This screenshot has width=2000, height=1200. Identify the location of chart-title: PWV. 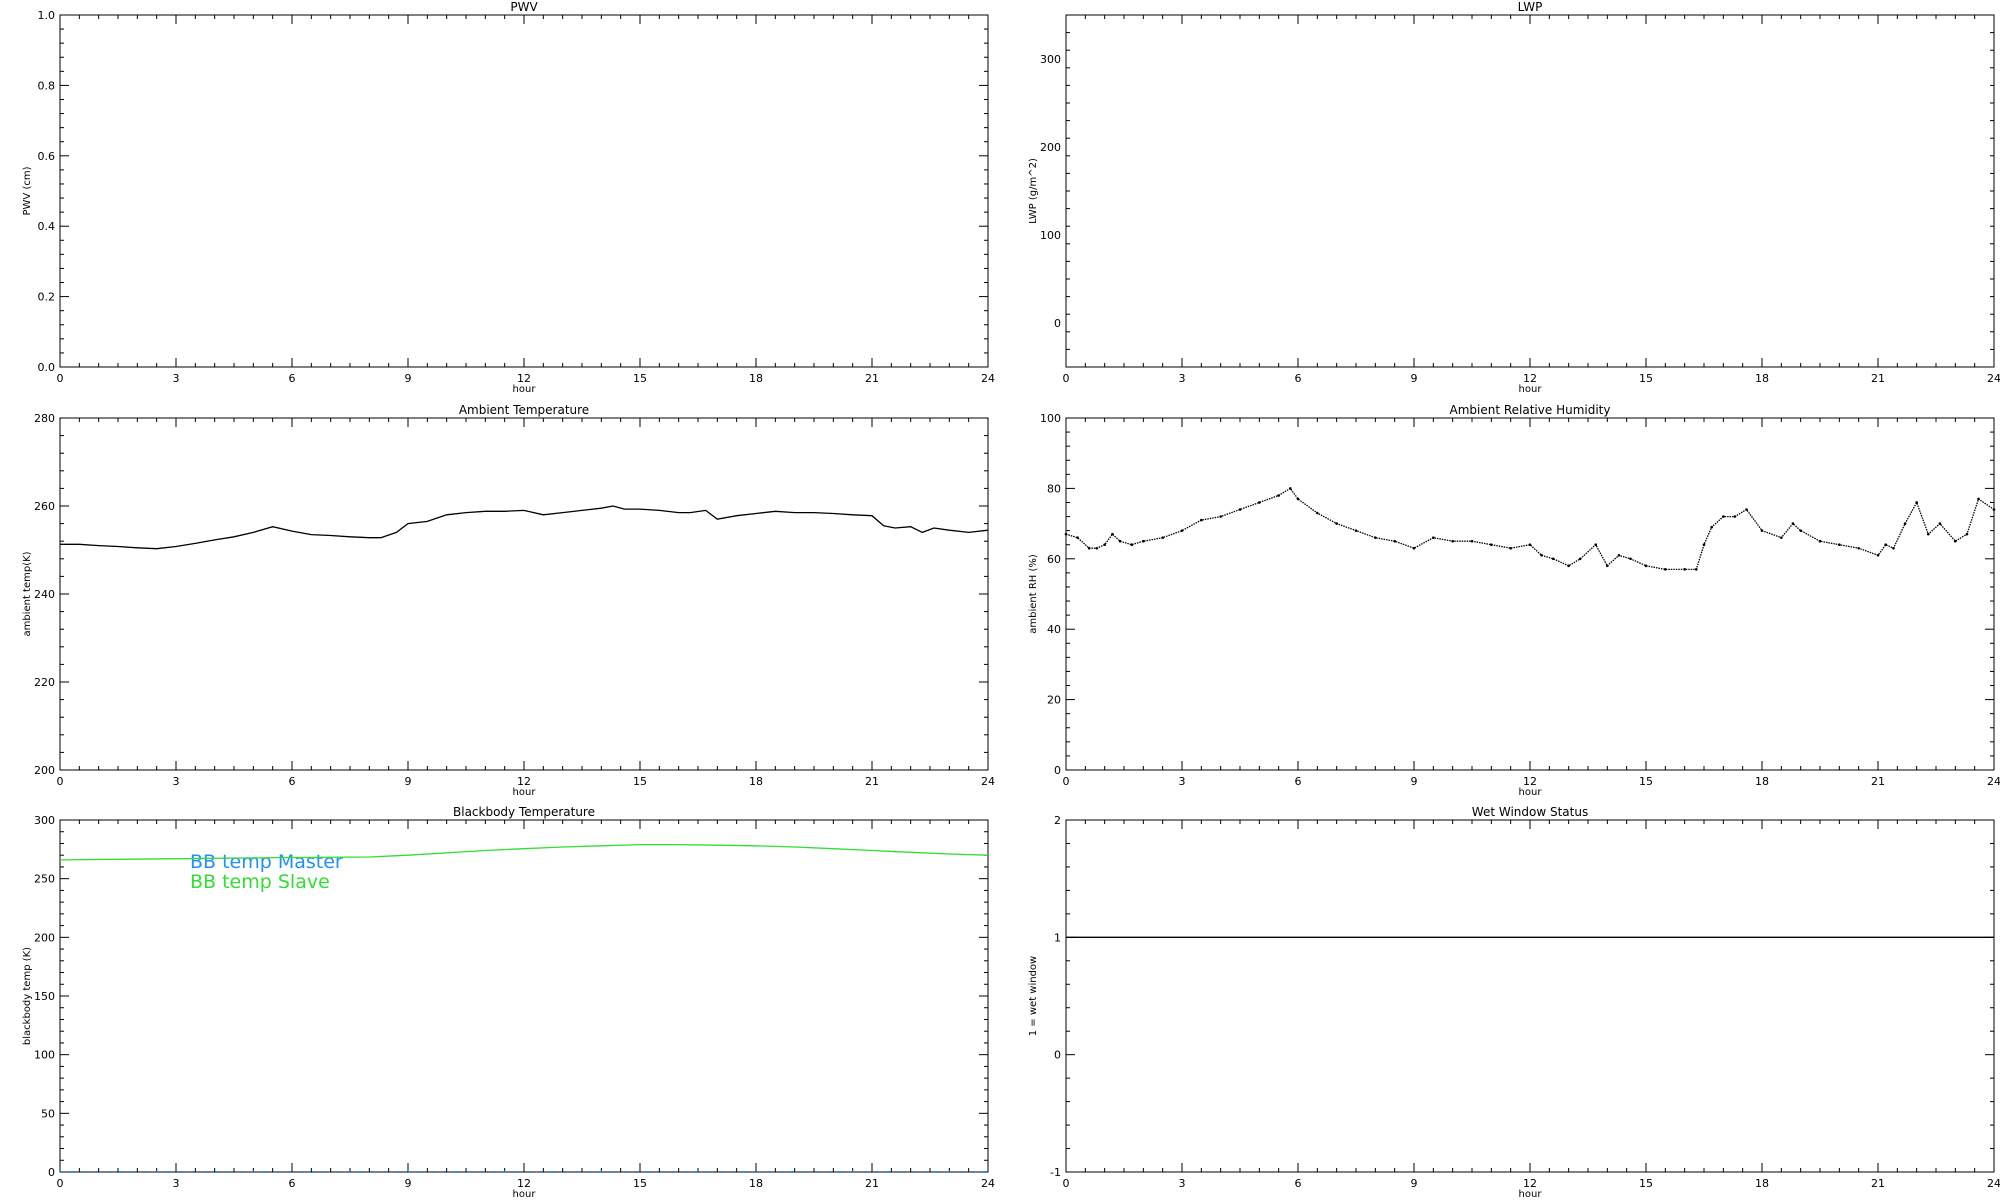
(524, 7).